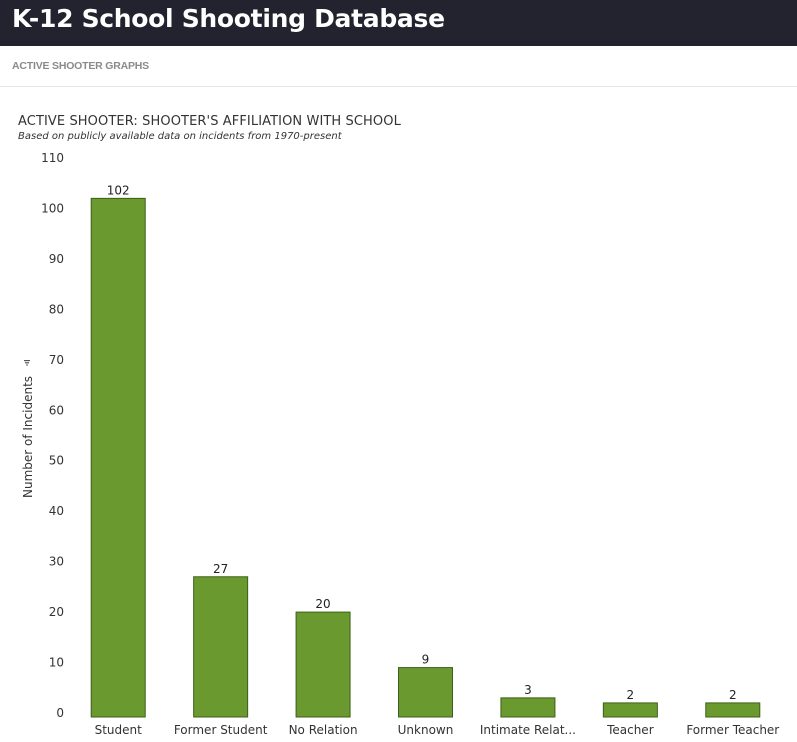 This screenshot has width=797, height=742. I want to click on y-tick-label: 100, so click(52, 208).